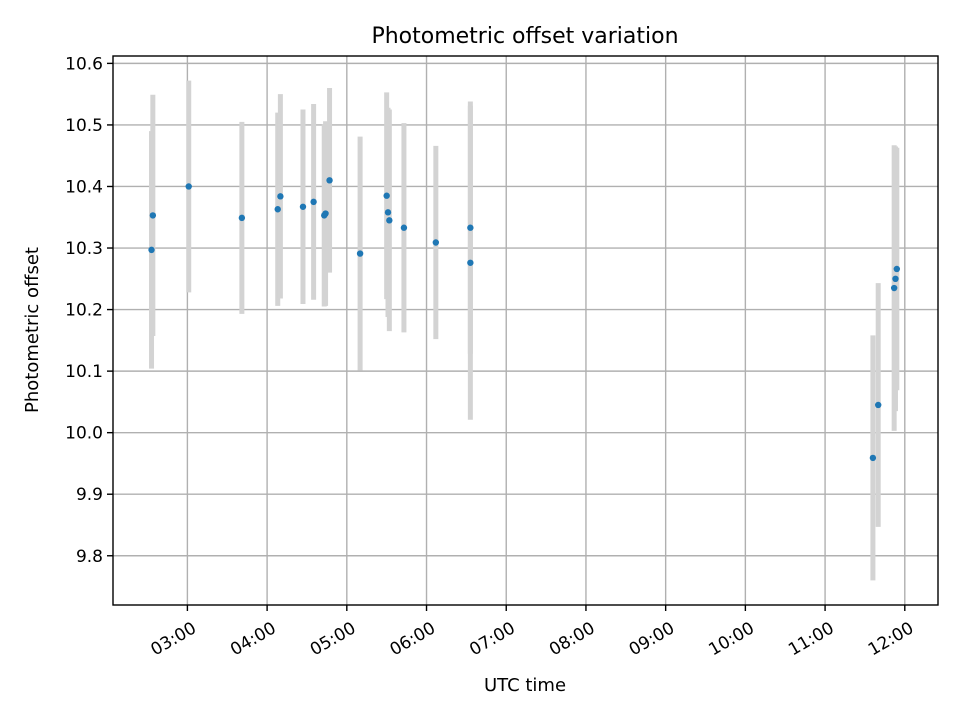 Image resolution: width=960 pixels, height=720 pixels. I want to click on x-tick-label: 06:00, so click(413, 639).